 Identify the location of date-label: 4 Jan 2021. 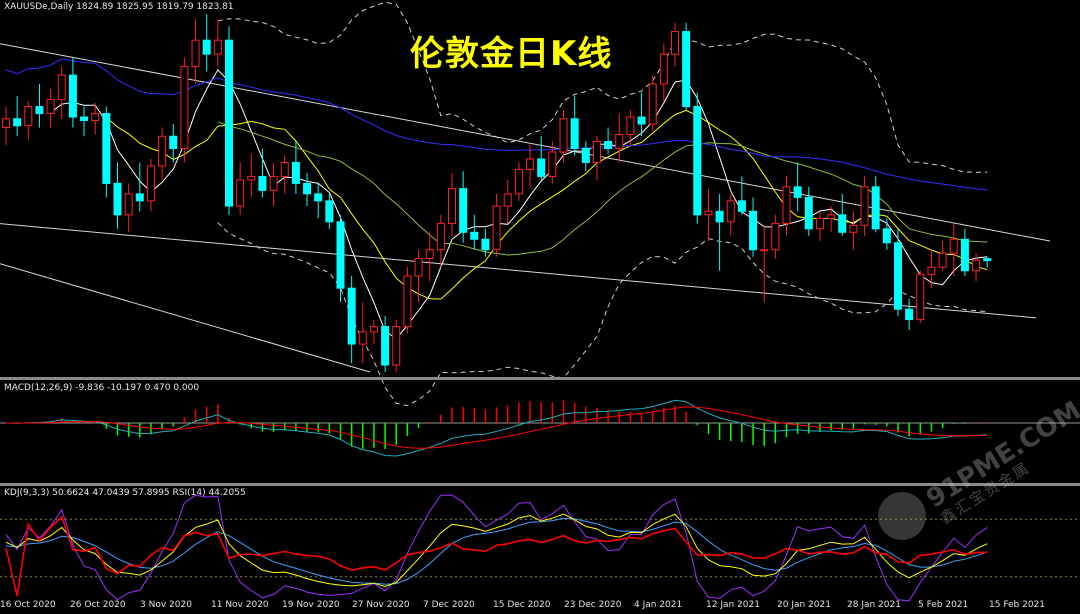
(658, 605).